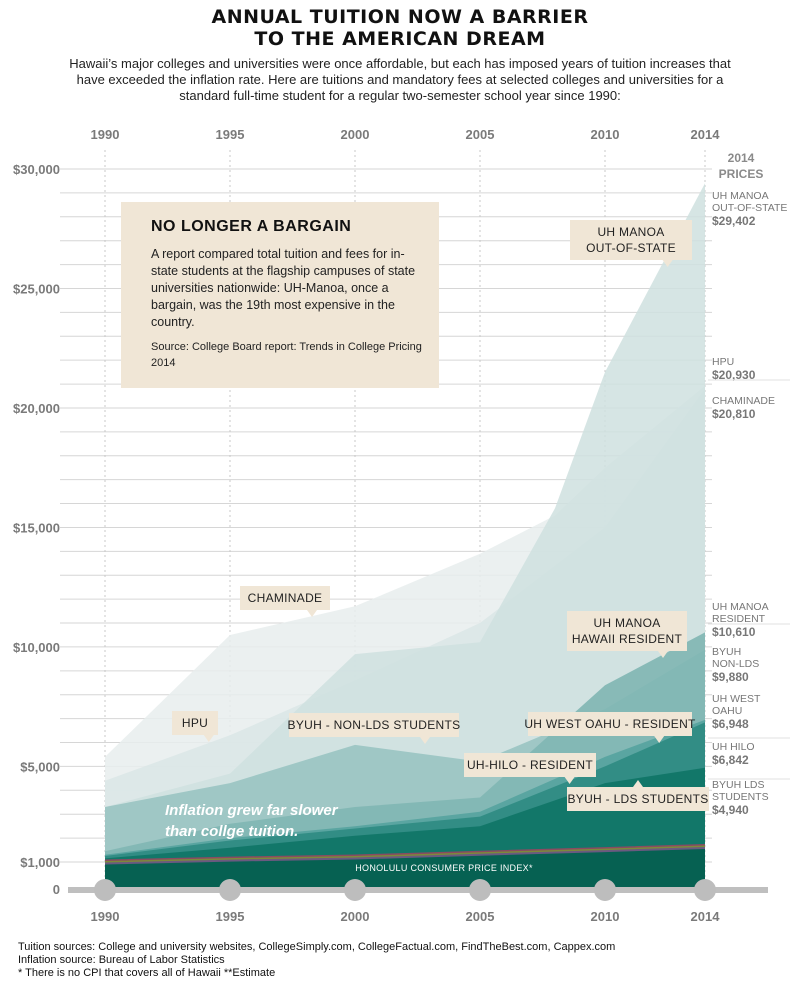  I want to click on tag-uh-west-oahu-pointer, so click(659, 739).